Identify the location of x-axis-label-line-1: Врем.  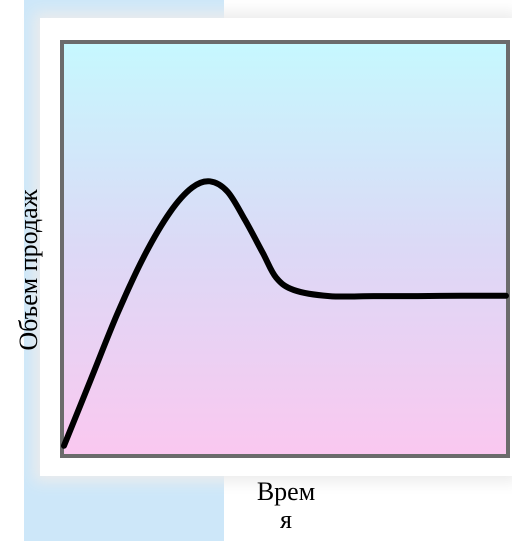
(286, 491).